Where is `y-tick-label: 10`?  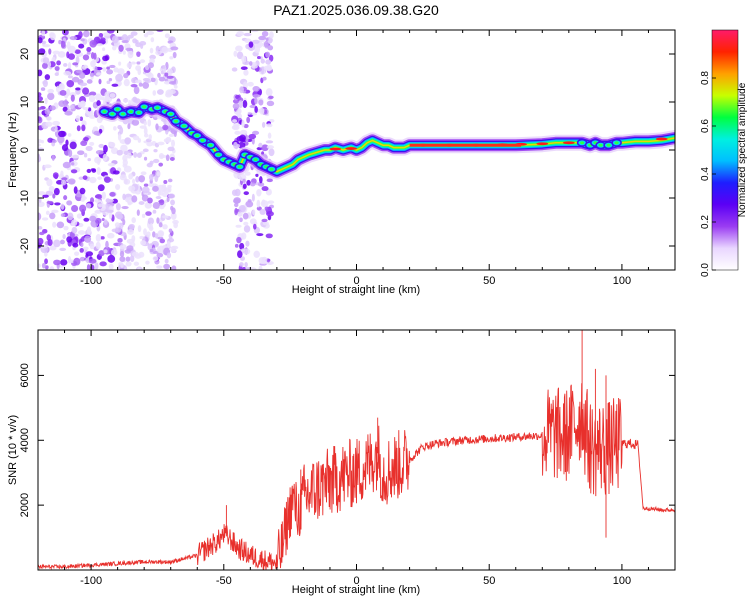 y-tick-label: 10 is located at coordinates (25, 102).